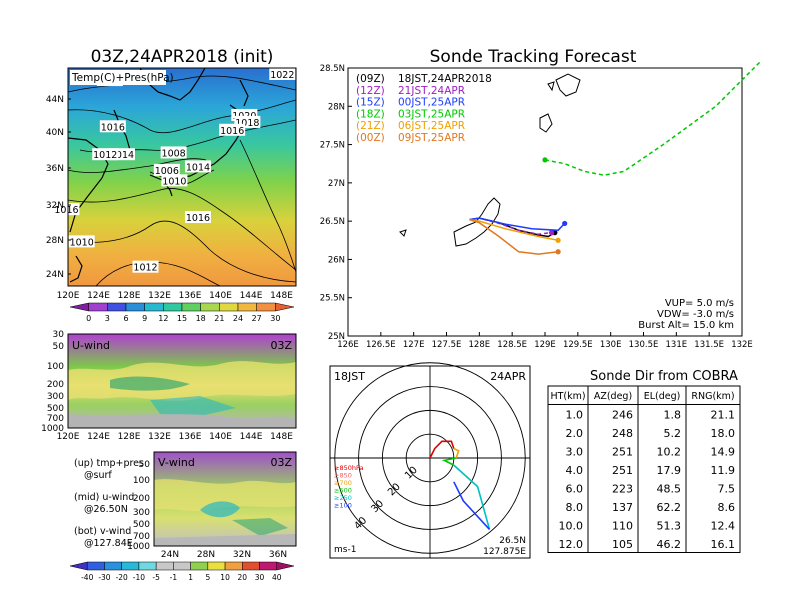  Describe the element at coordinates (106, 509) in the screenshot. I see `key-mid-line2: @26.50N` at that location.